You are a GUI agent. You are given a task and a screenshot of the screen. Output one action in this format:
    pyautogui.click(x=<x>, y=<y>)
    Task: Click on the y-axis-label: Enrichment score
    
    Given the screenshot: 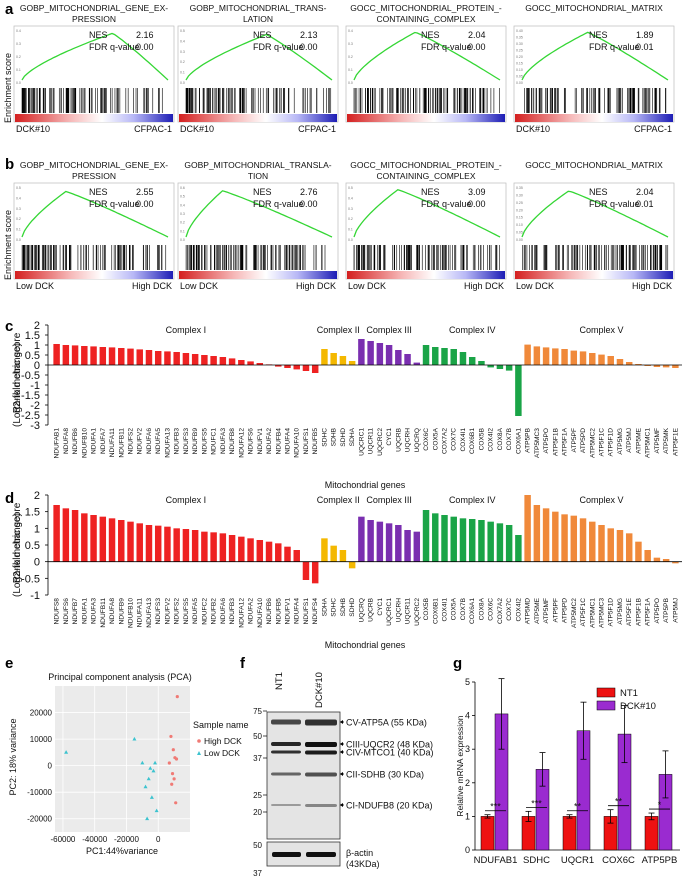 What is the action you would take?
    pyautogui.click(x=8, y=245)
    